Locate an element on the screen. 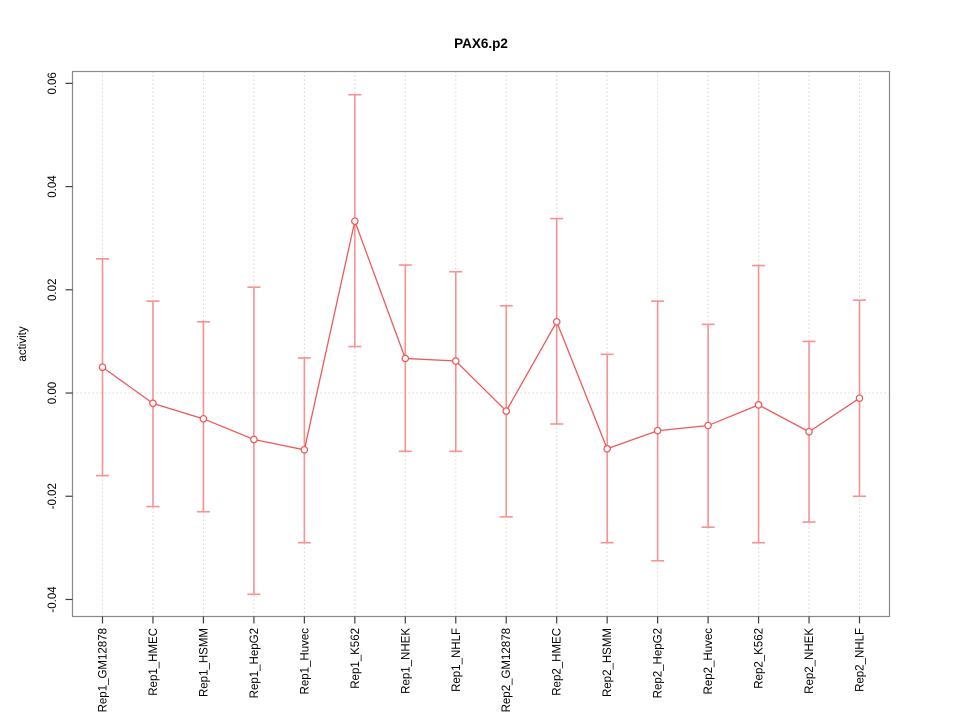 Image resolution: width=960 pixels, height=720 pixels. x-tick-label: Rep1_GM12878 is located at coordinates (104, 670).